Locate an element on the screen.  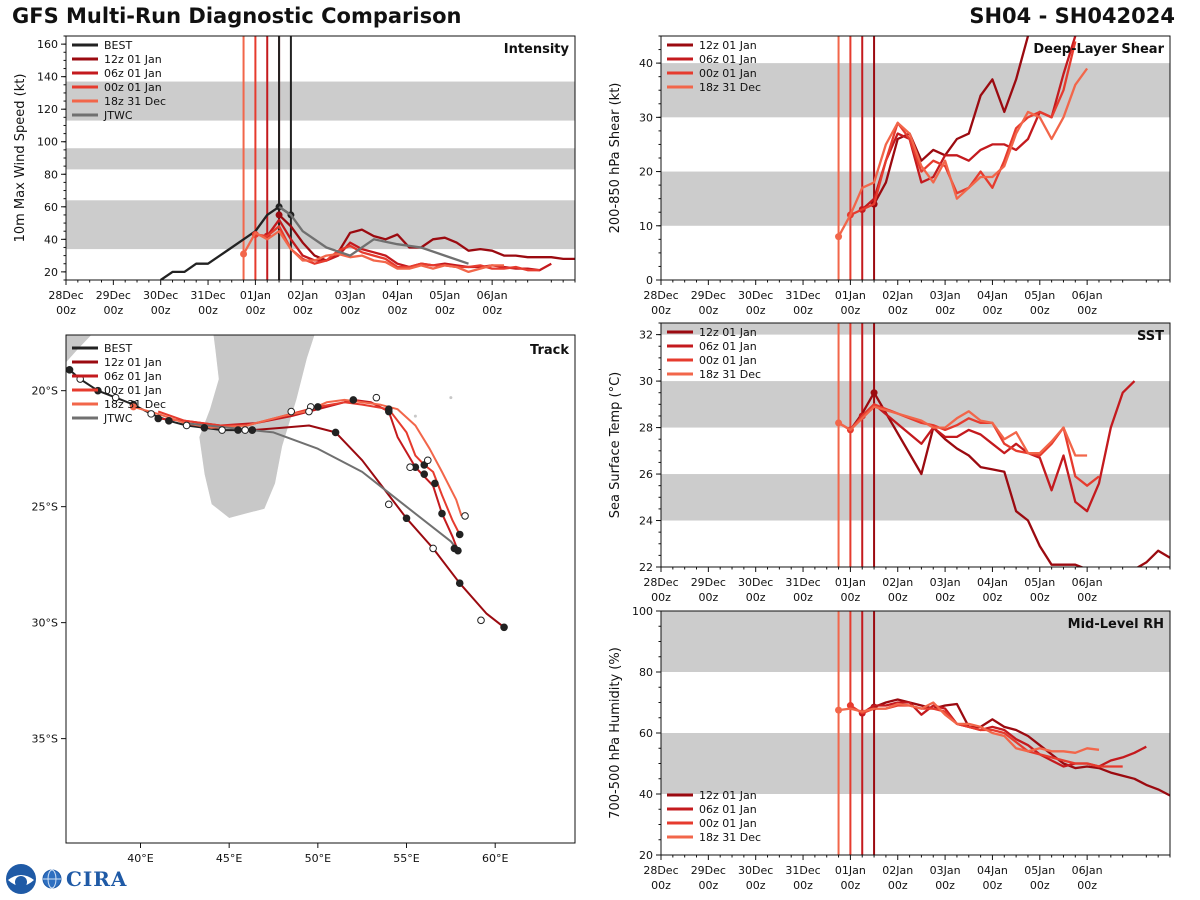
y-tick-label: 22 is located at coordinates (646, 567).